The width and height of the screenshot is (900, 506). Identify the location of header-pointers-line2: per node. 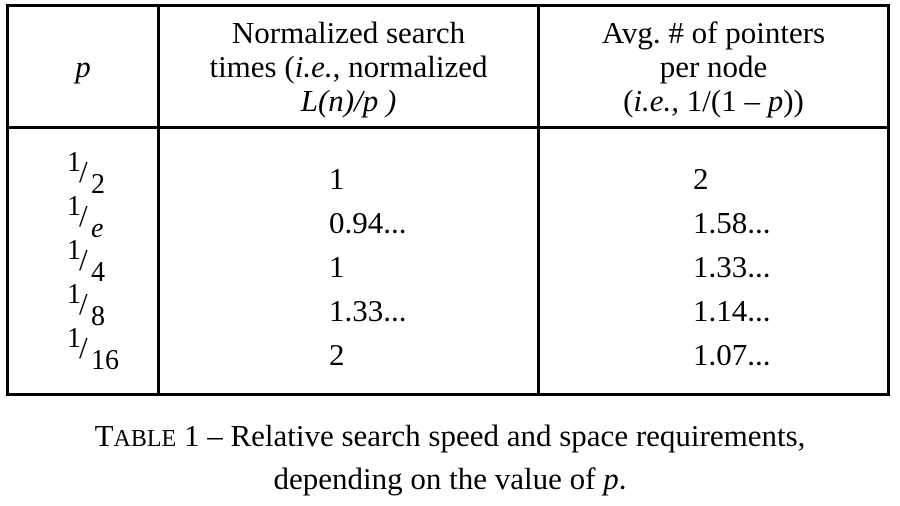
(713, 66).